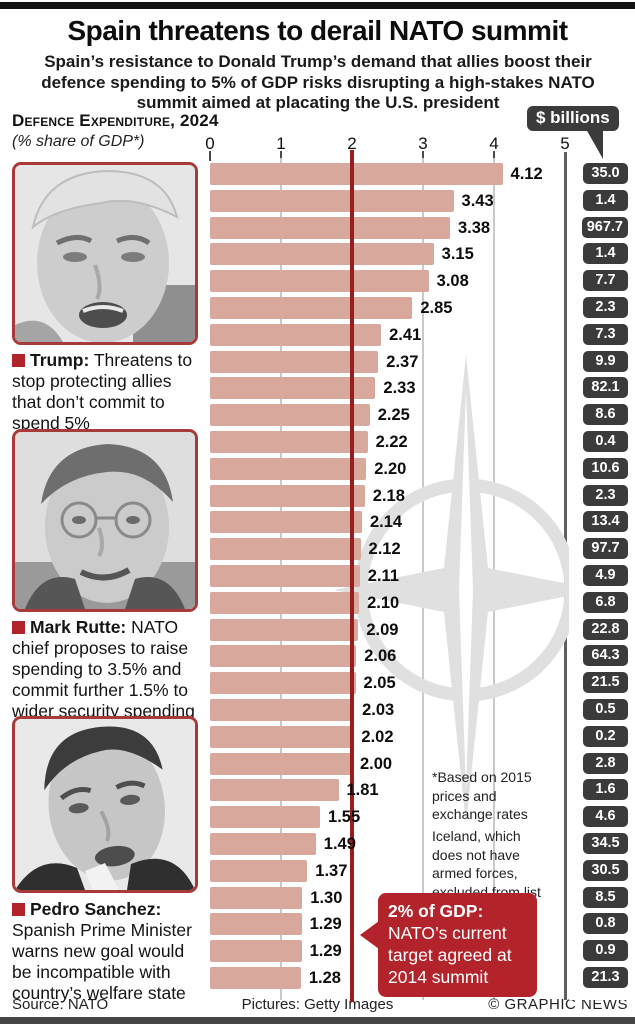  Describe the element at coordinates (352, 576) in the screenshot. I see `two-percent-reference-line` at that location.